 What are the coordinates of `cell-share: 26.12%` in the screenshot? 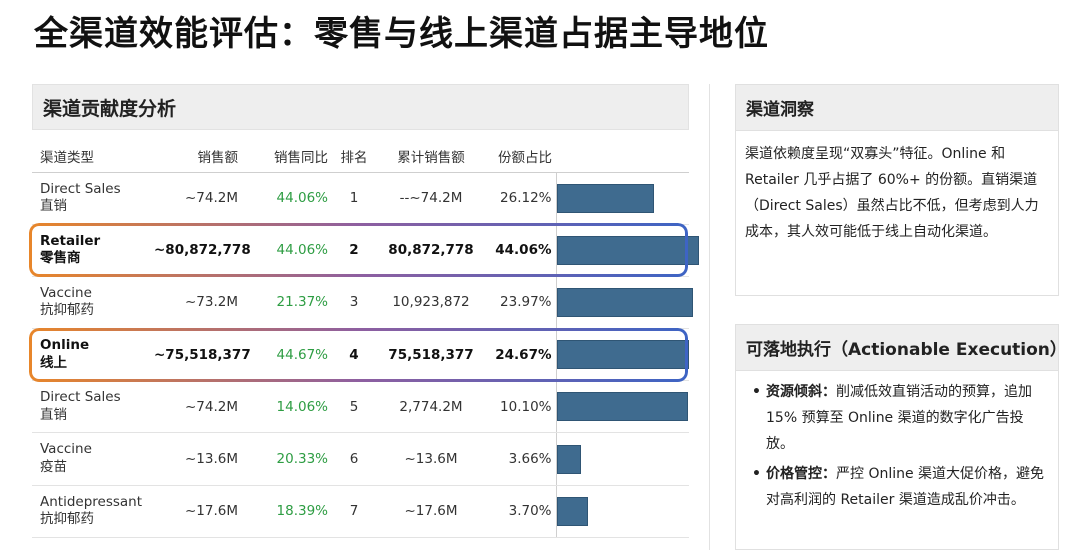 It's located at (521, 198).